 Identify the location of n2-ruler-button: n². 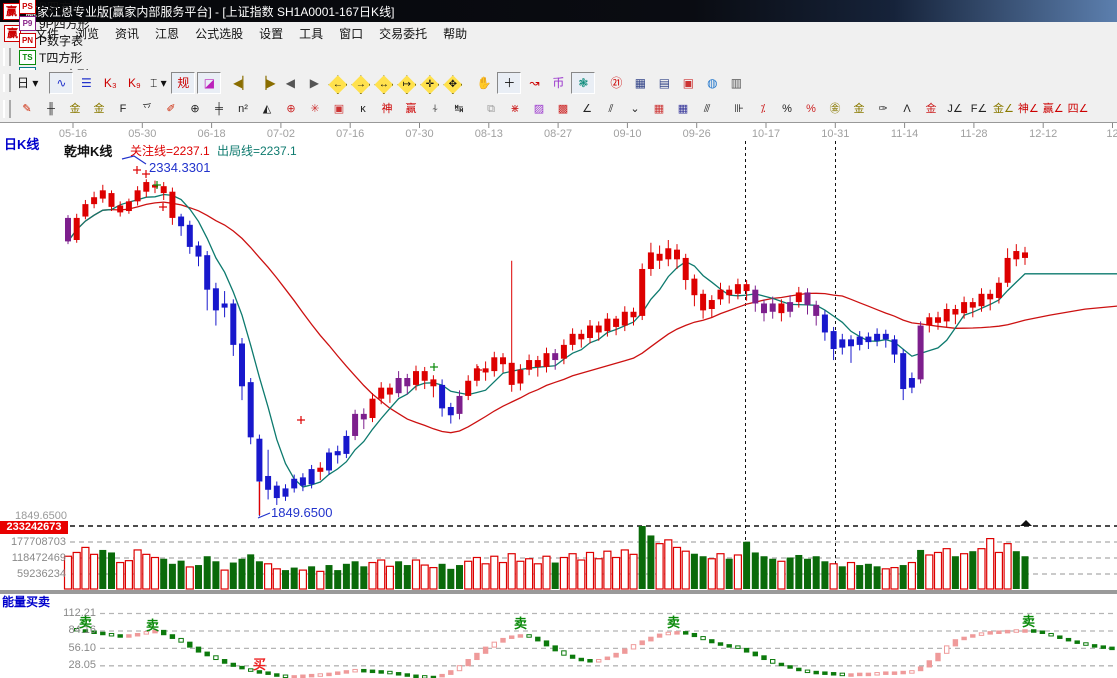
(243, 109).